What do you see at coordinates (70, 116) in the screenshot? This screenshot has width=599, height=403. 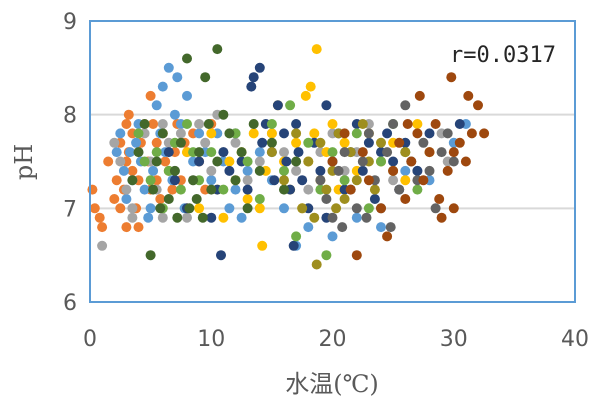 I see `y-tick-label: 8` at bounding box center [70, 116].